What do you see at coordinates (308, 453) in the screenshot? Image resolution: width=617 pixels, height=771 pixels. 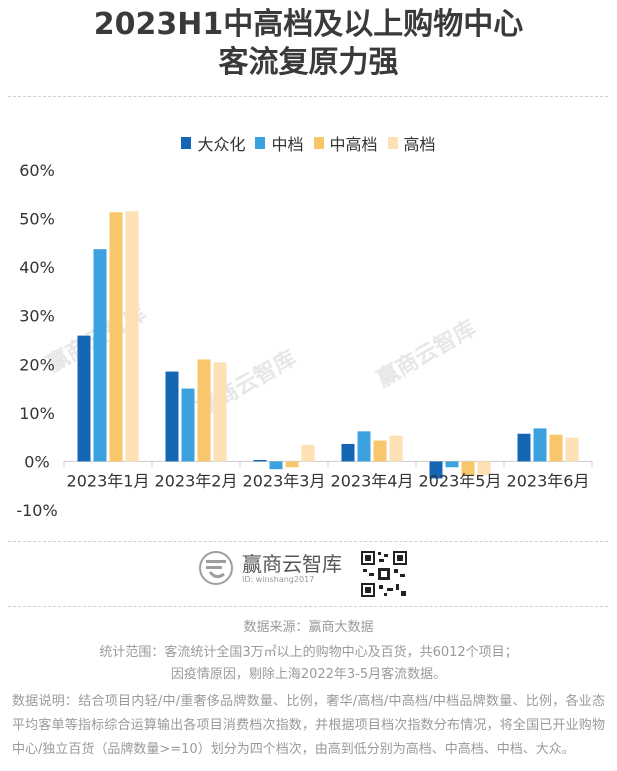 I see `bar-高档-2023年3月` at bounding box center [308, 453].